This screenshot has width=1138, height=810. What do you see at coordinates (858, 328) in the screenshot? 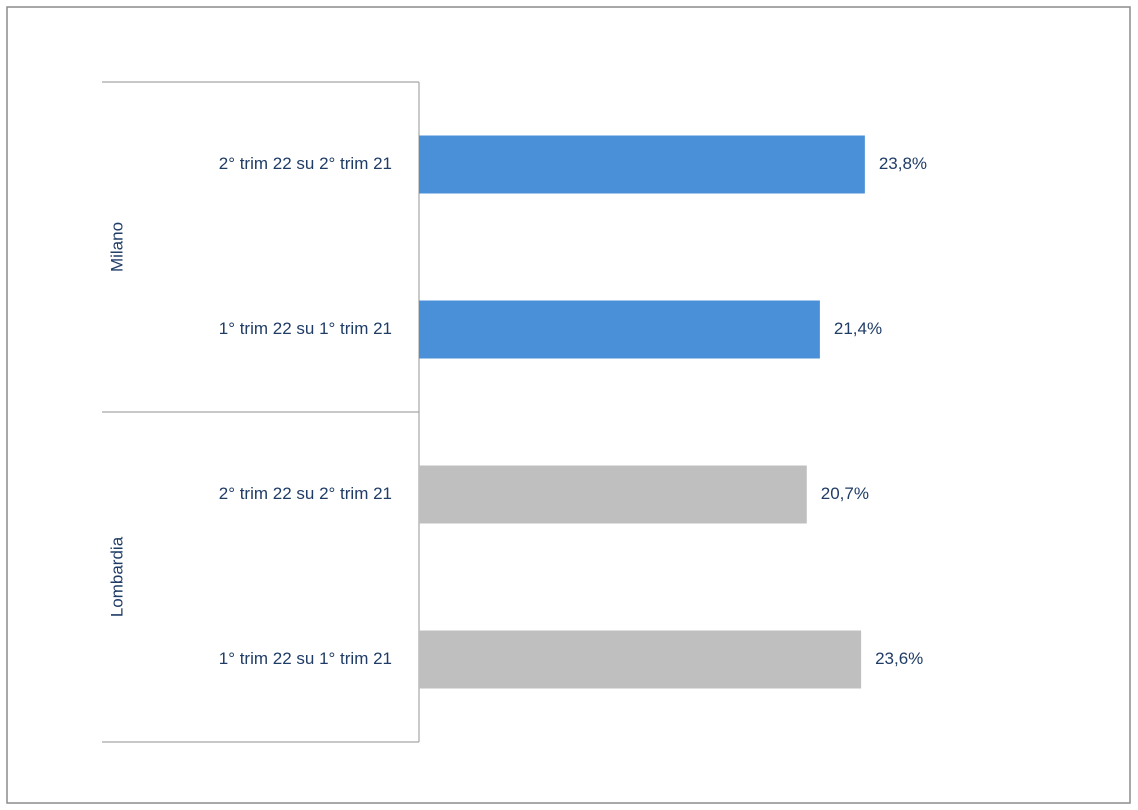
I see `value-label: 21,4%` at bounding box center [858, 328].